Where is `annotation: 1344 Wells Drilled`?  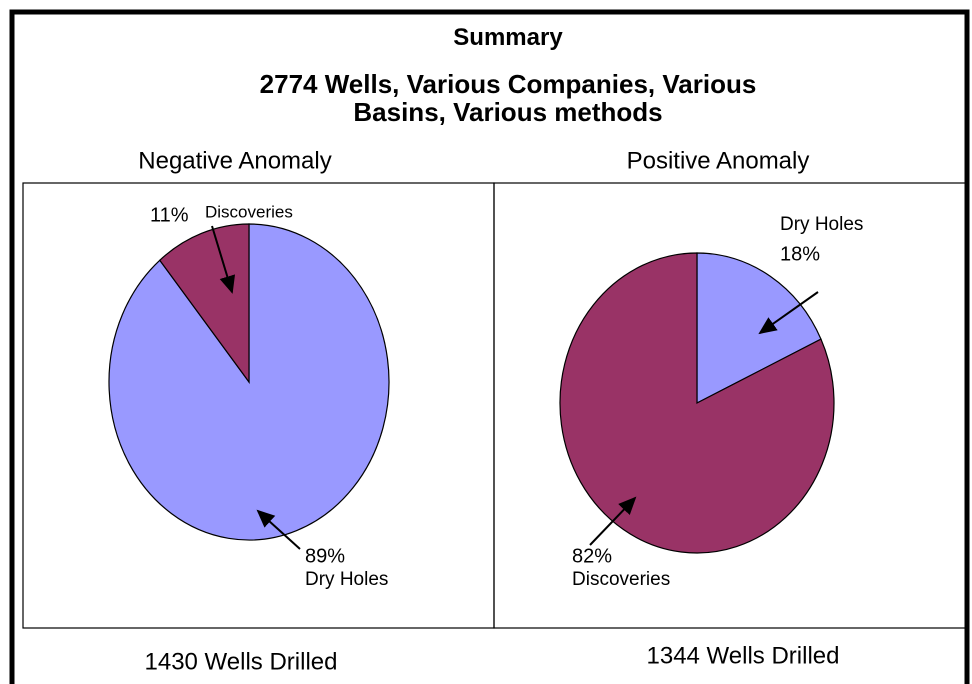
annotation: 1344 Wells Drilled is located at coordinates (743, 655).